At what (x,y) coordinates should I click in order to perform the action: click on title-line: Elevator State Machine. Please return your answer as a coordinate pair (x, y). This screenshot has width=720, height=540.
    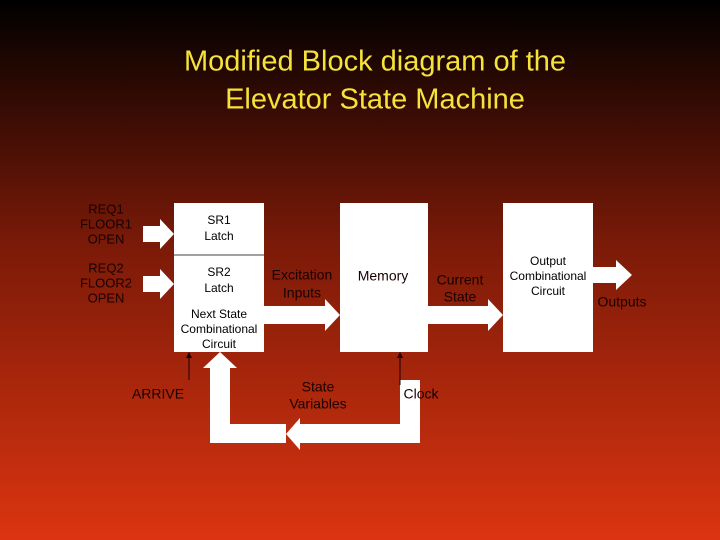
    Looking at the image, I should click on (375, 100).